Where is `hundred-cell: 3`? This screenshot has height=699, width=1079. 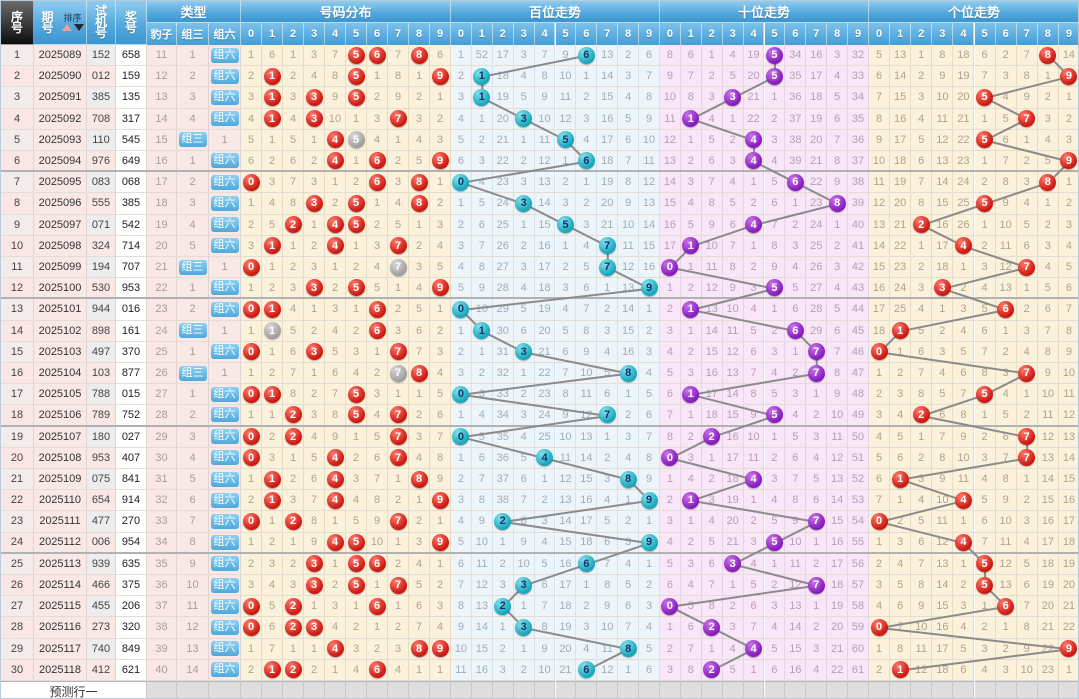 hundred-cell: 3 is located at coordinates (524, 585).